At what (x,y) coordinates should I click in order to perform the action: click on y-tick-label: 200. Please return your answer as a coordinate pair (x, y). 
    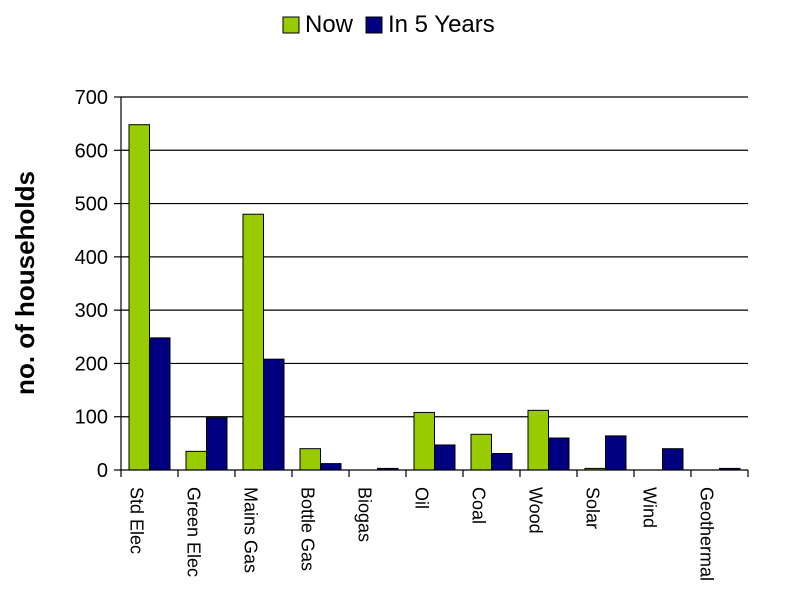
    Looking at the image, I should click on (91, 364).